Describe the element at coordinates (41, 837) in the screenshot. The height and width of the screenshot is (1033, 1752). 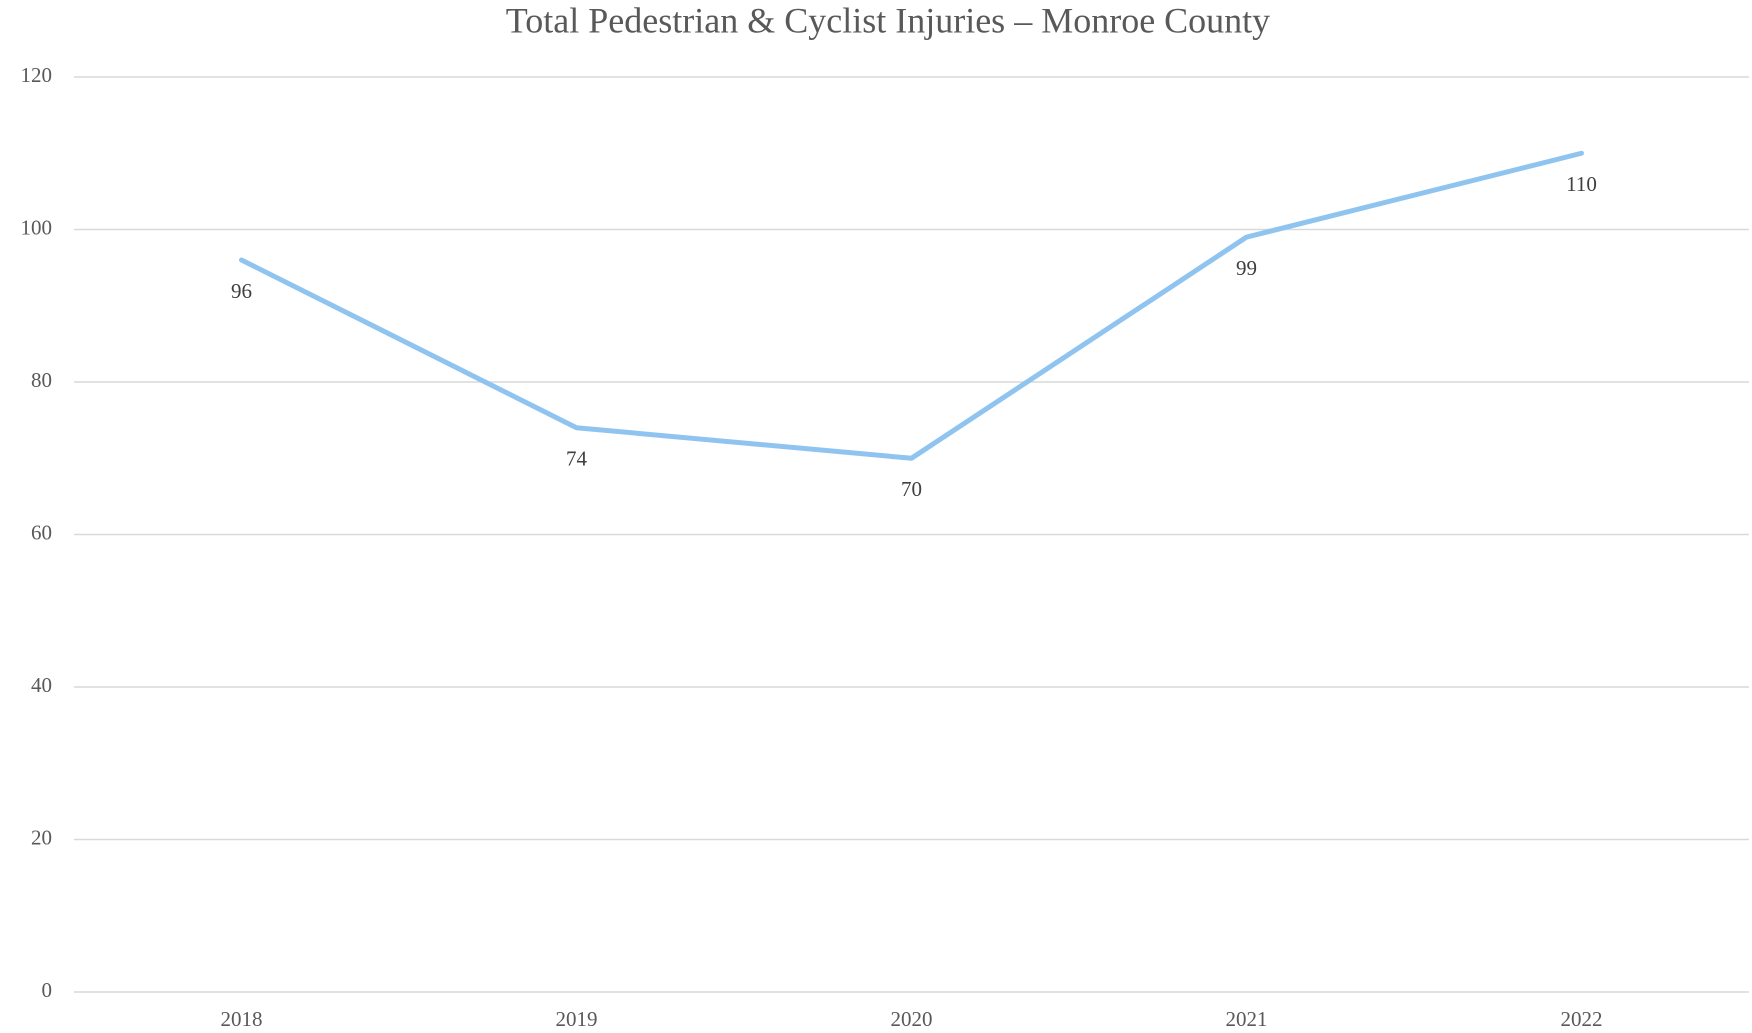
I see `y-tick-label: 20` at that location.